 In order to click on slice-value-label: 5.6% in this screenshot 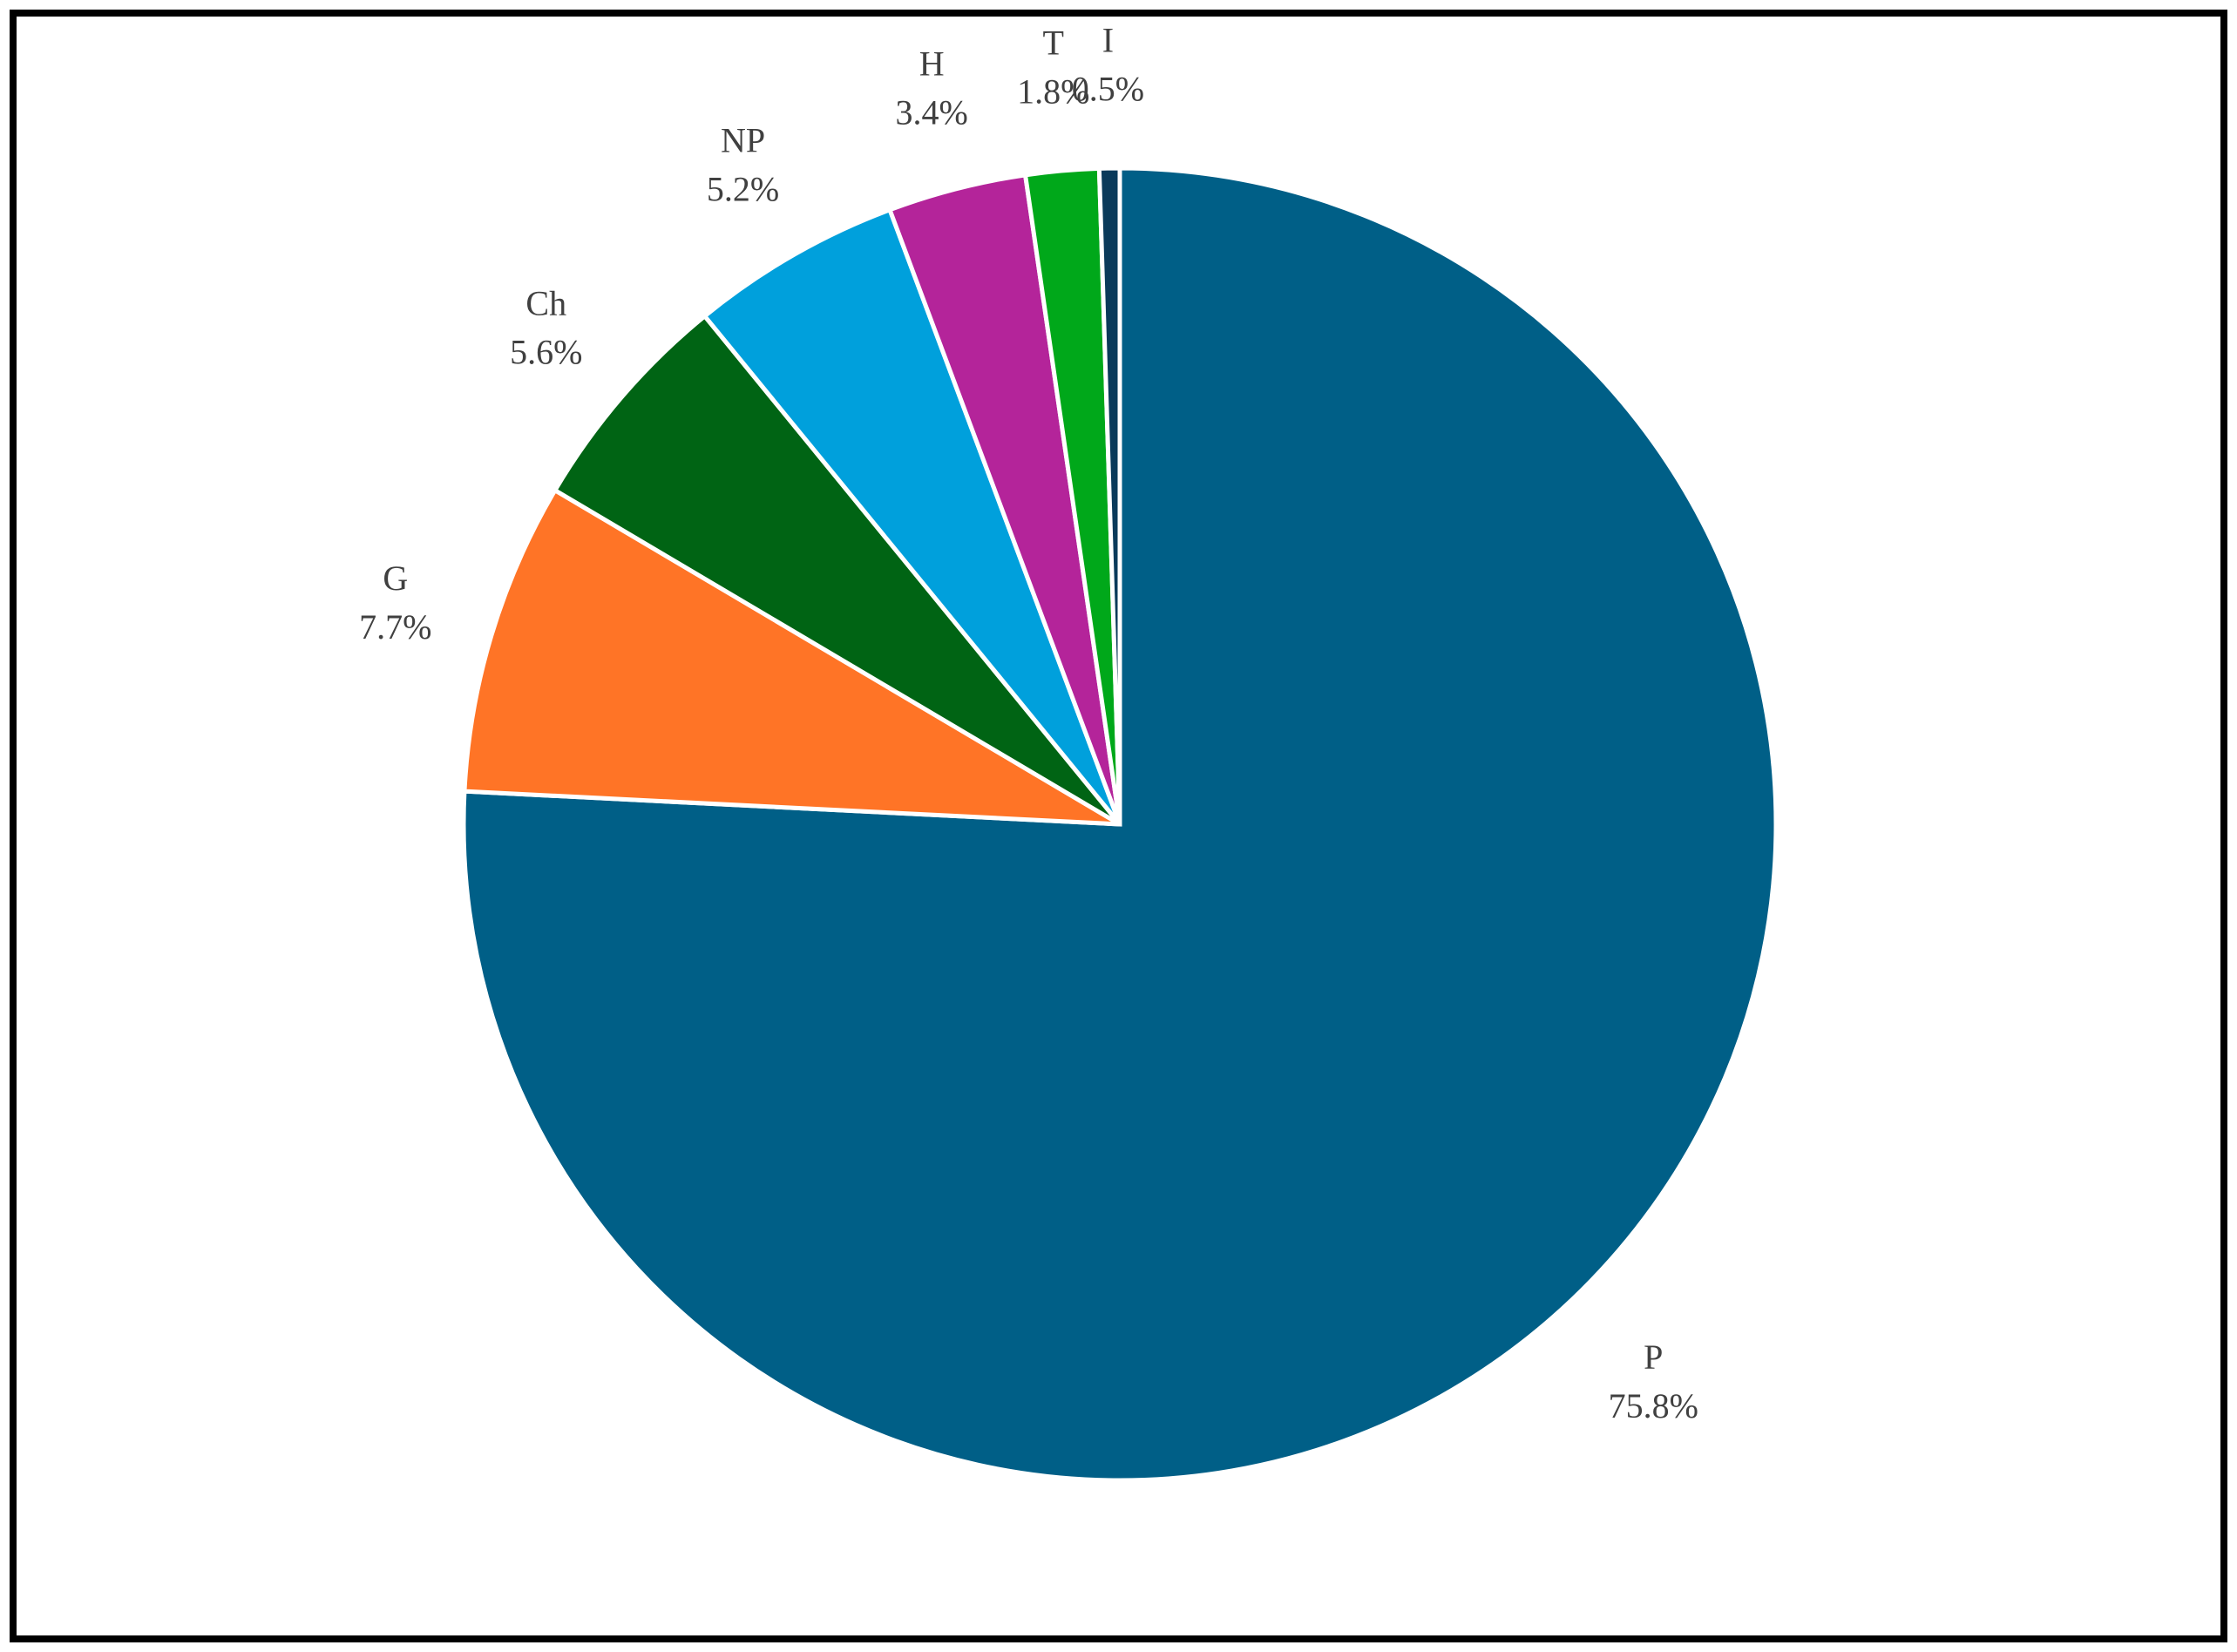, I will do `click(546, 351)`.